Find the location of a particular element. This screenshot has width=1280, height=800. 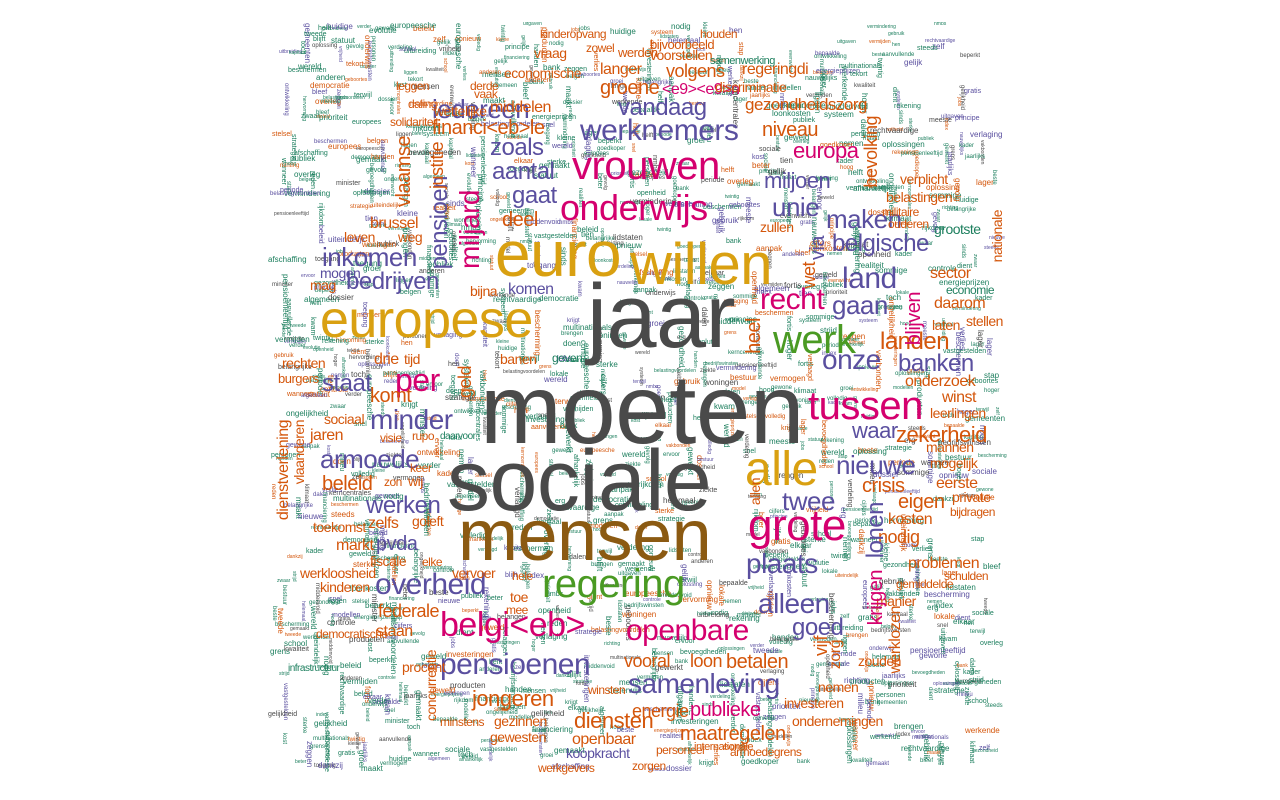

filler-word: personen is located at coordinates (831, 491).